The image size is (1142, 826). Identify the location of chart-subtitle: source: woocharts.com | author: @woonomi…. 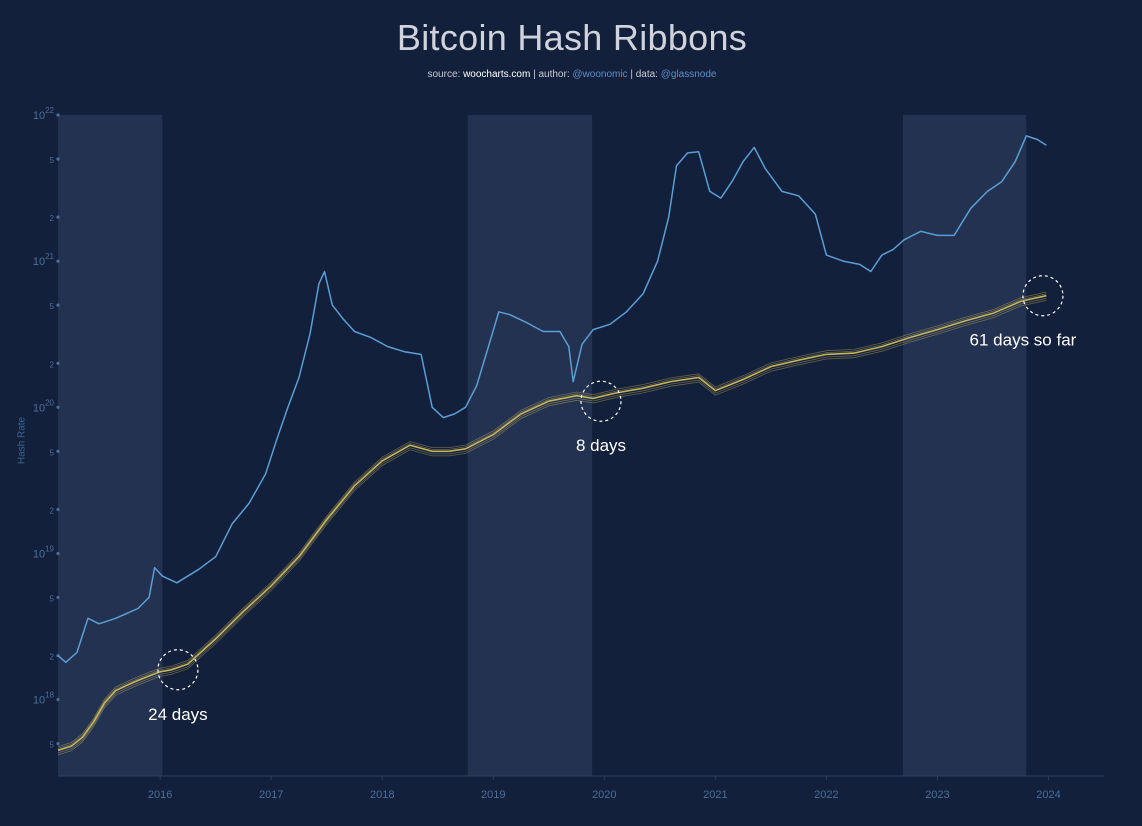
(571, 74).